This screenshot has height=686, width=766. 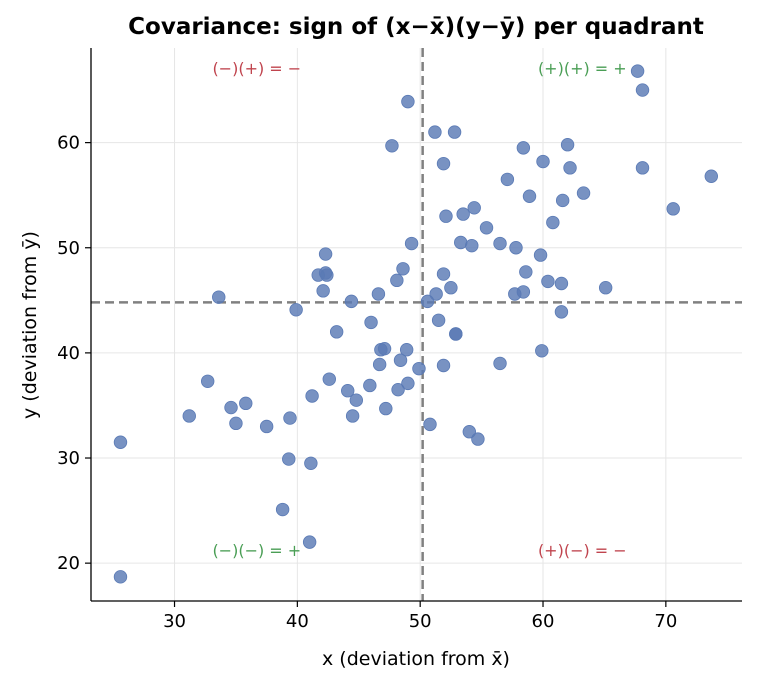 I want to click on y-axis-label: y (deviation from ȳ), so click(x=30, y=325).